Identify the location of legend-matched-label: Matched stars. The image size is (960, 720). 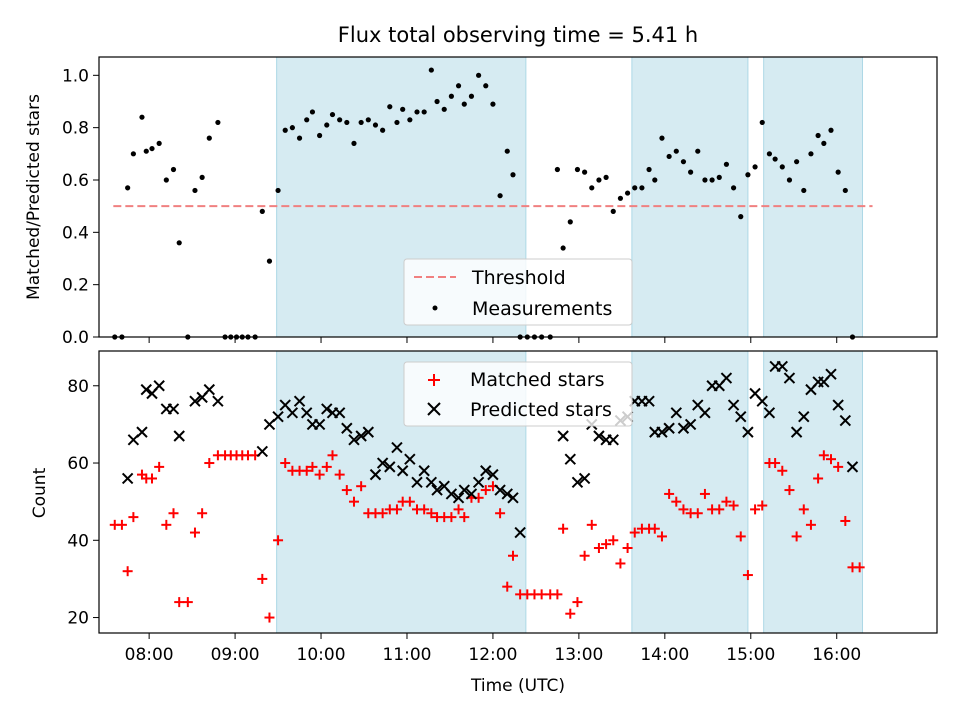
(537, 380).